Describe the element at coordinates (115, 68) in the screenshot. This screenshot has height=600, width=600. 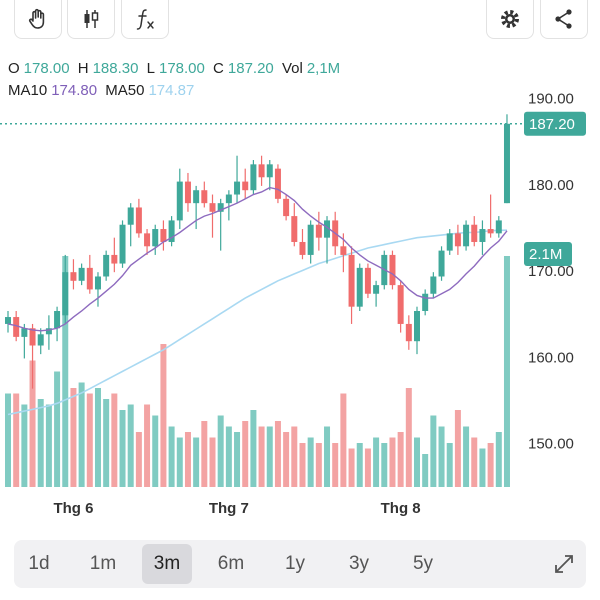
I see `high-value: 188.30` at that location.